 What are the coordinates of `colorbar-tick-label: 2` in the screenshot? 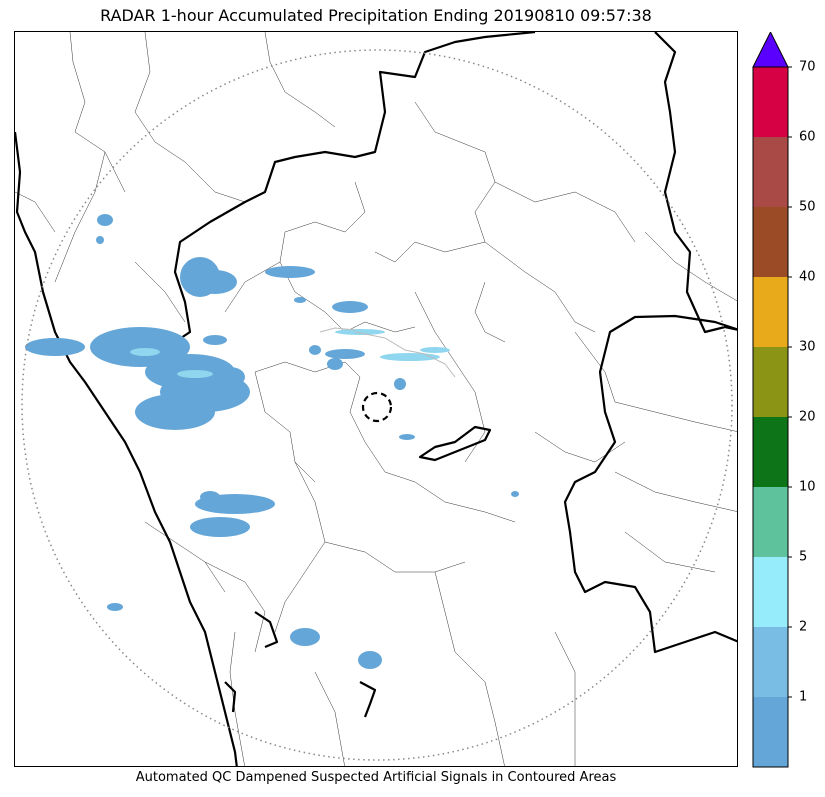 It's located at (803, 627).